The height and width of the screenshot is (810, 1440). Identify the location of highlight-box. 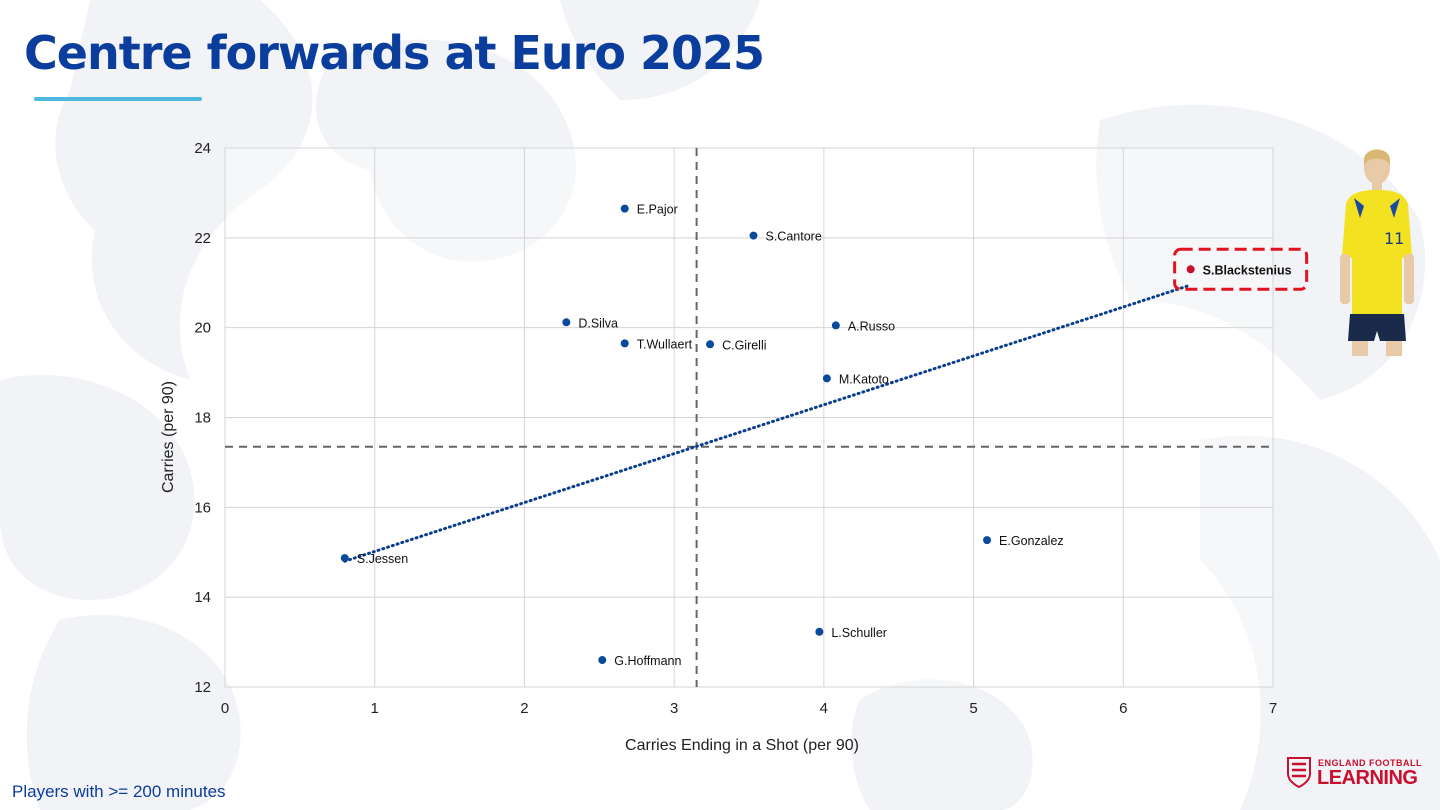
(1241, 269).